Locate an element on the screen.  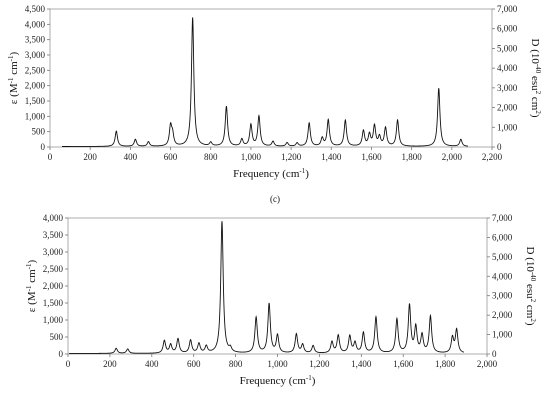
panel-caption: (c) is located at coordinates (275, 199).